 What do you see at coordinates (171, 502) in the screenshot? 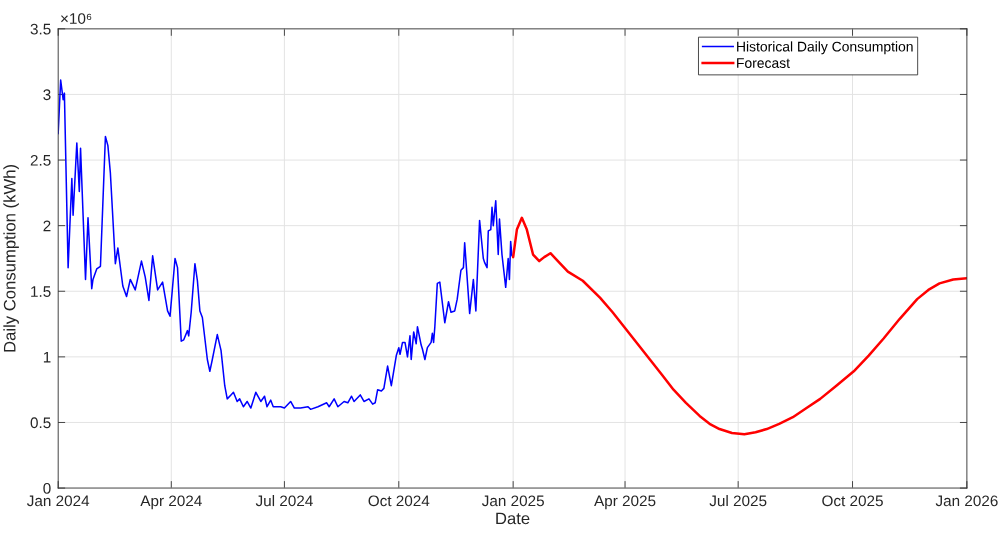
I see `x-tick-label: Apr 2024` at bounding box center [171, 502].